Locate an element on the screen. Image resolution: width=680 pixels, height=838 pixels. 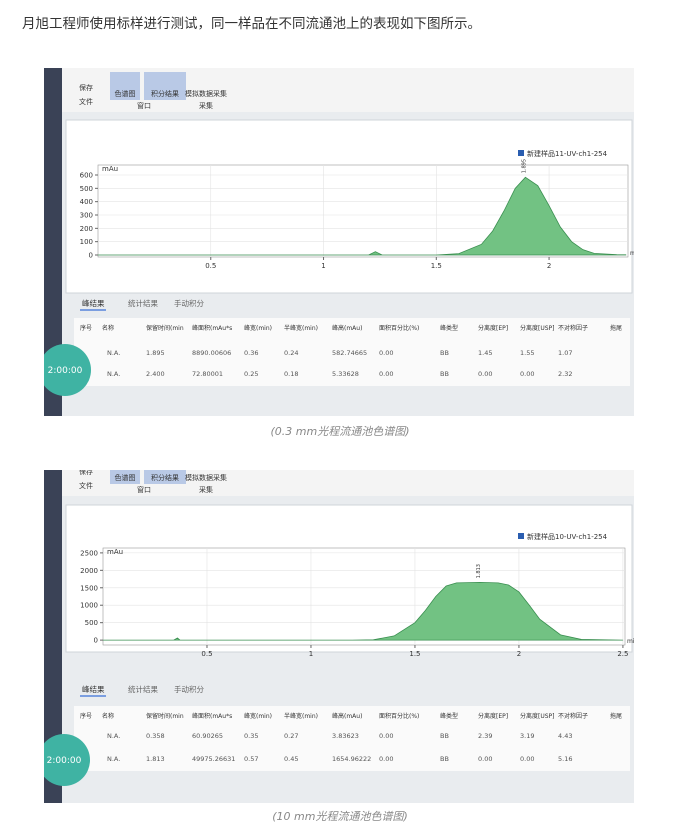
table-cell: 1.813 is located at coordinates (155, 759).